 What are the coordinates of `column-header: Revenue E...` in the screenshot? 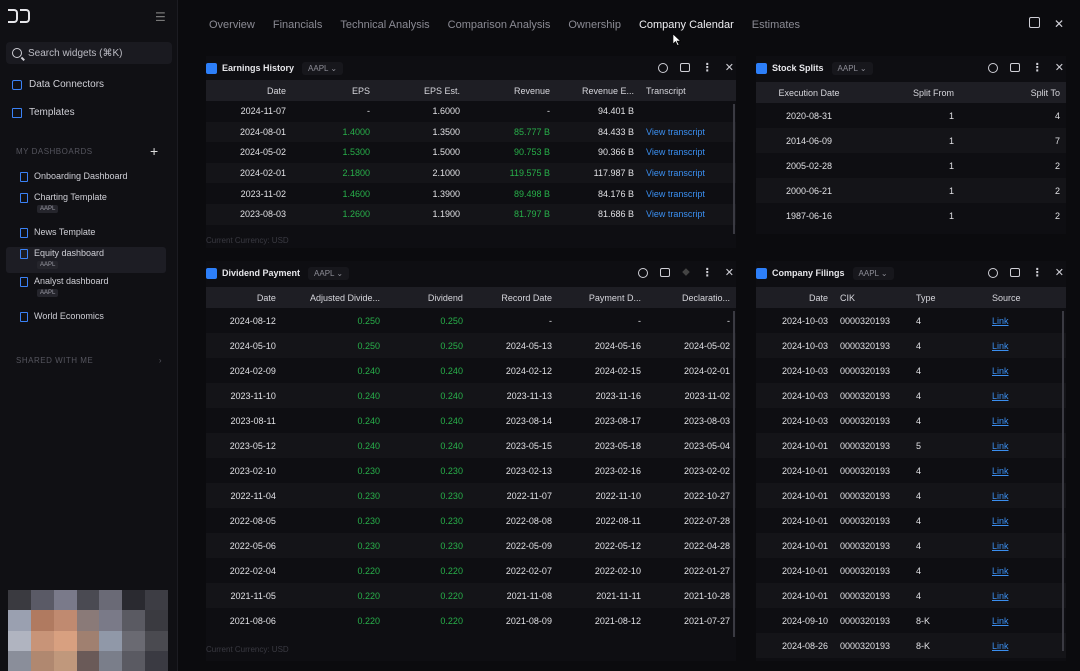 It's located at (598, 90).